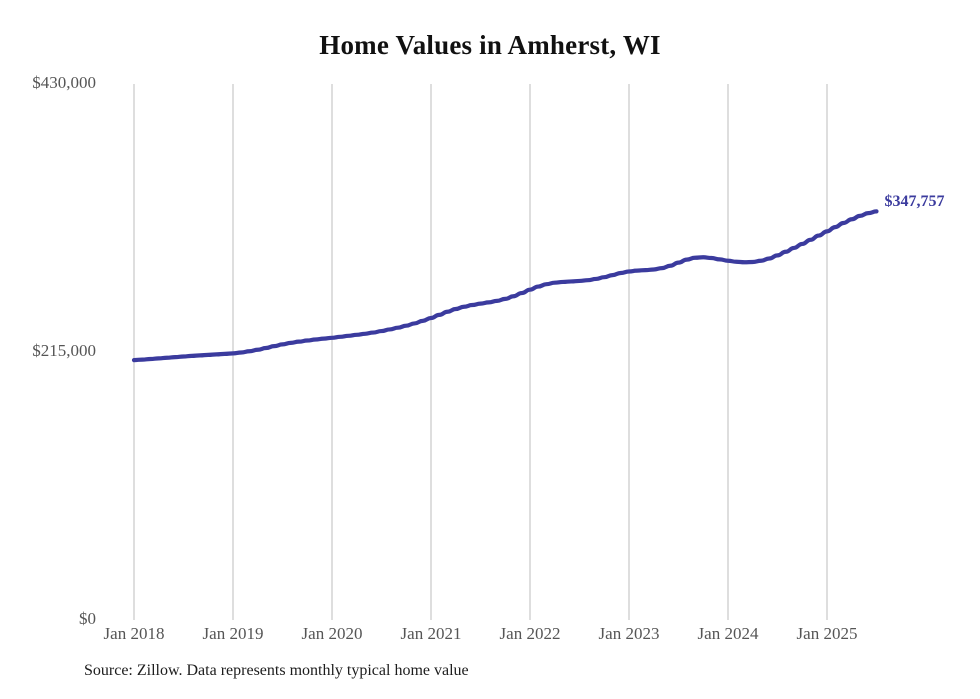 This screenshot has height=699, width=980. What do you see at coordinates (827, 633) in the screenshot?
I see `x-axis-tick-label-jan-2025: Jan 2025` at bounding box center [827, 633].